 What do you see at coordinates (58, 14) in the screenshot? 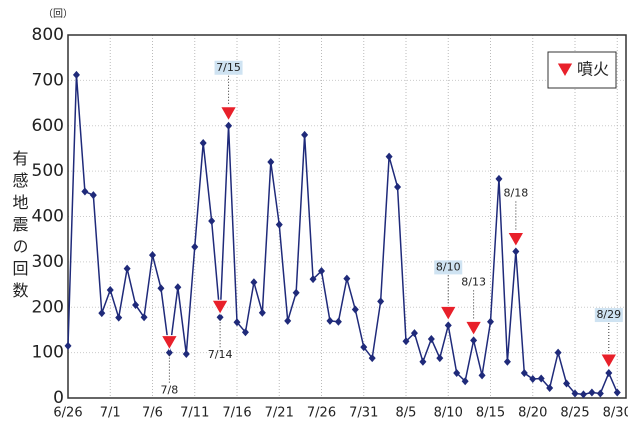
I see `y-unit: （回）` at bounding box center [58, 14].